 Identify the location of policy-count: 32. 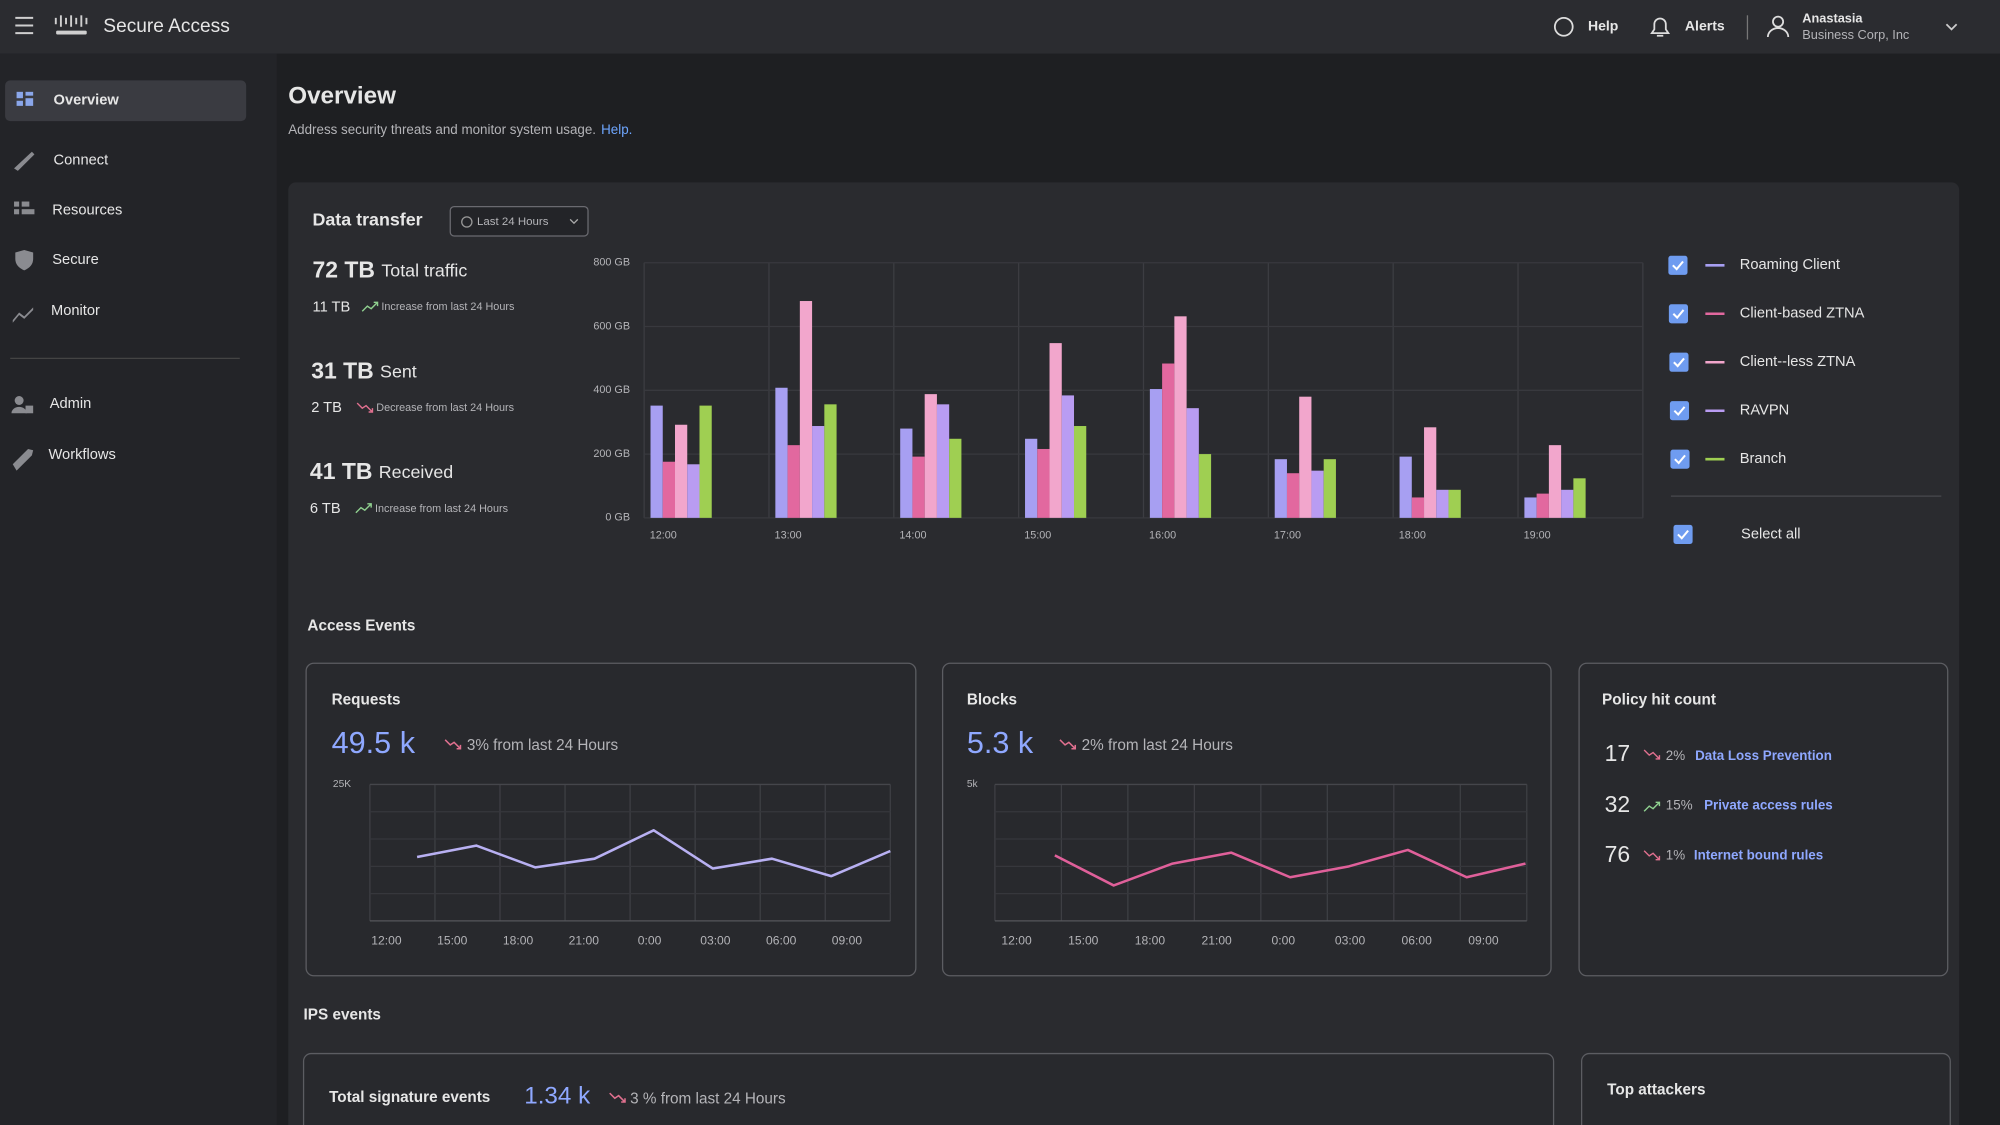
(1618, 804).